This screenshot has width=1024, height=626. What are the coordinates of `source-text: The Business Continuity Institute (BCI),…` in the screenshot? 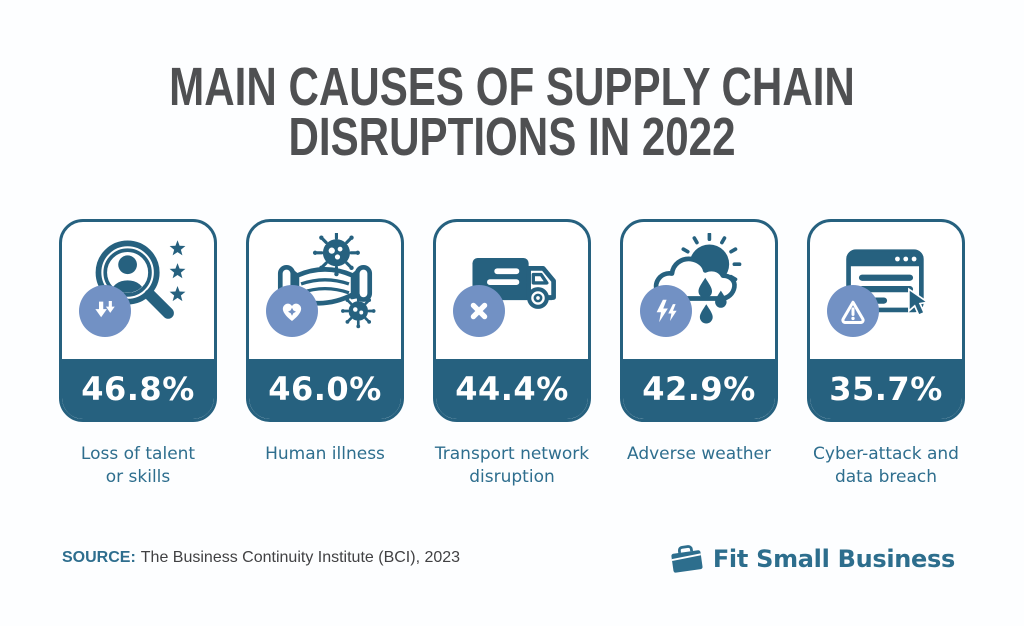 It's located at (300, 557).